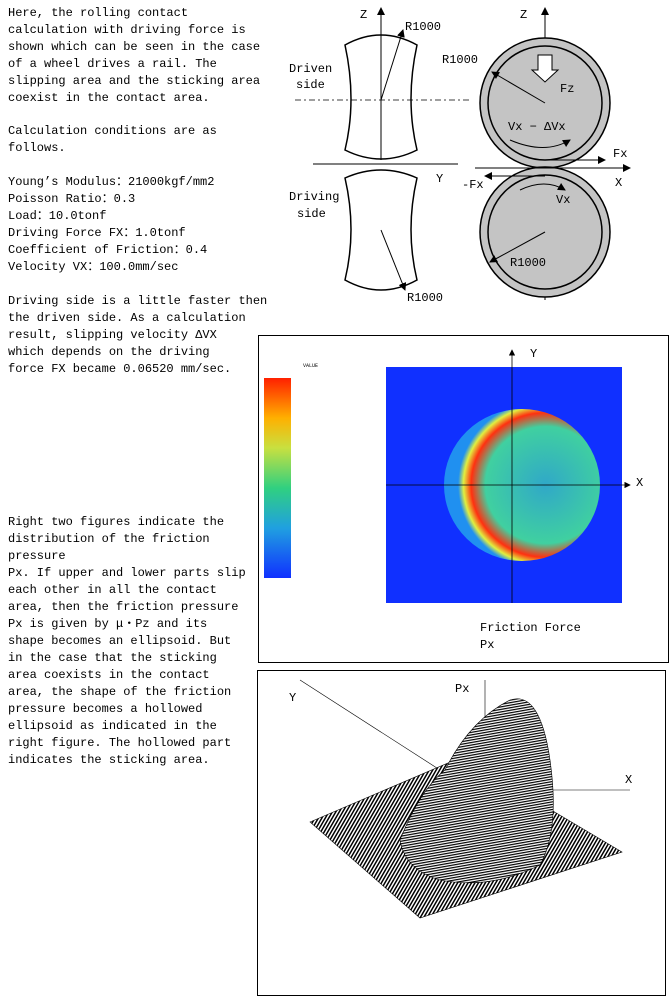  I want to click on label: Fz, so click(567, 89).